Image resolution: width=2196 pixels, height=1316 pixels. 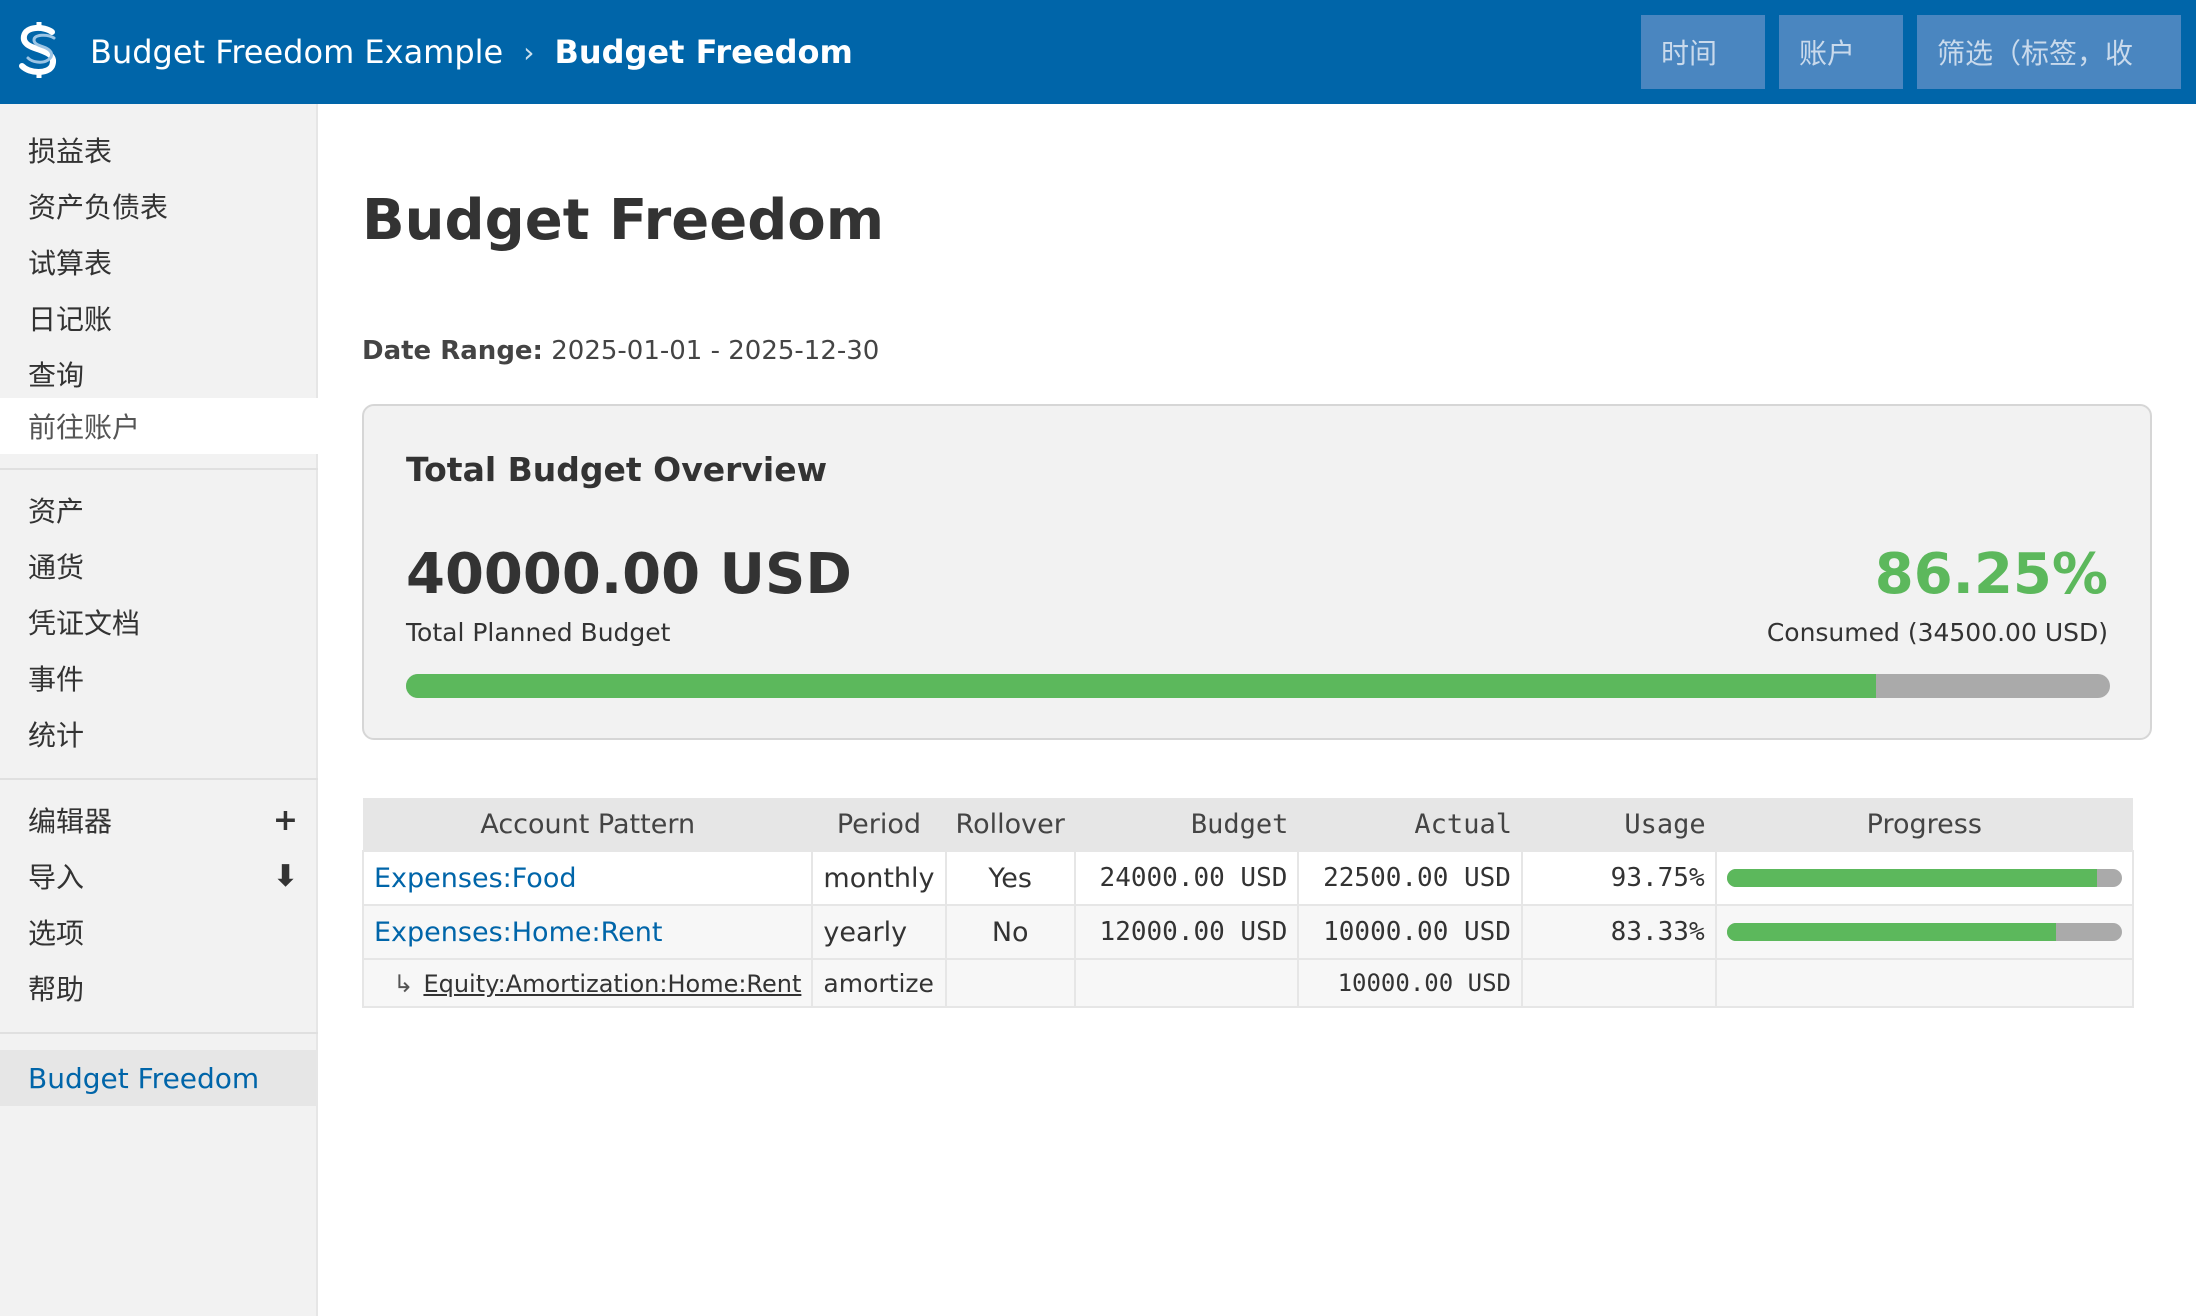 I want to click on rollover-cell: Yes, so click(x=1010, y=878).